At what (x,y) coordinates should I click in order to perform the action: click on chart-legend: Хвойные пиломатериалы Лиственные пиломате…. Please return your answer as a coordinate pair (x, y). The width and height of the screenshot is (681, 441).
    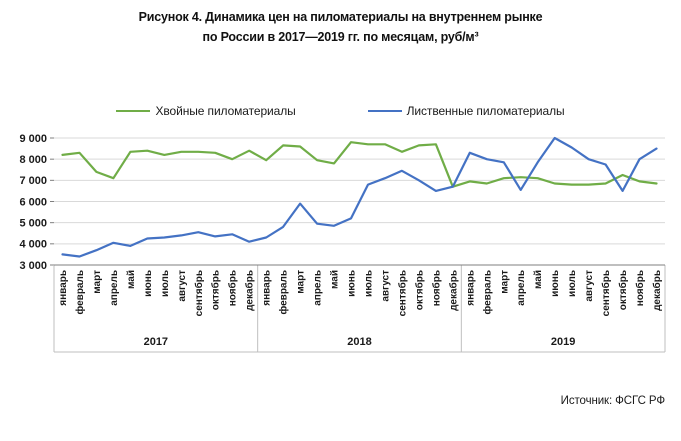
    Looking at the image, I should click on (340, 111).